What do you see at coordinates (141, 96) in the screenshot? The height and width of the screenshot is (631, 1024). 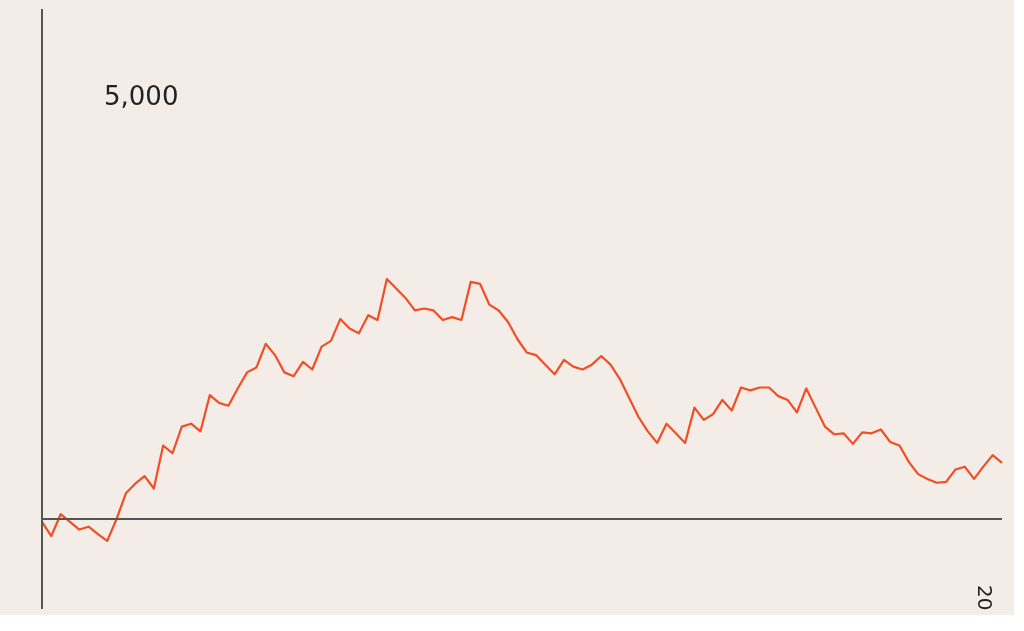 I see `text: 5,000` at bounding box center [141, 96].